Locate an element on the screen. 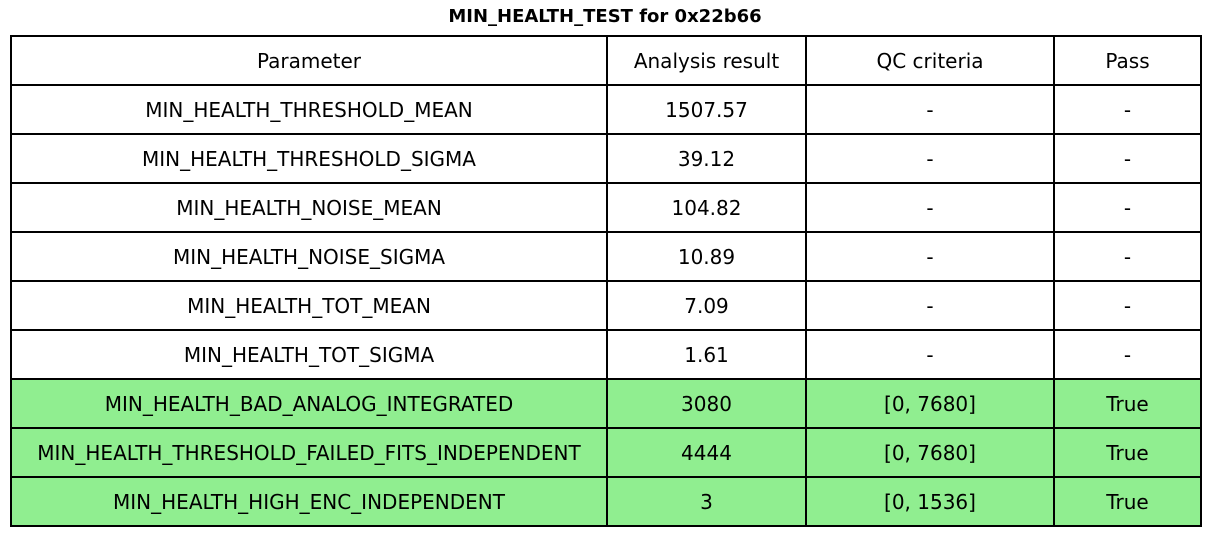 This screenshot has height=553, width=1210. cell-parameter: MIN_HEALTH_TOT_SIGMA is located at coordinates (309, 354).